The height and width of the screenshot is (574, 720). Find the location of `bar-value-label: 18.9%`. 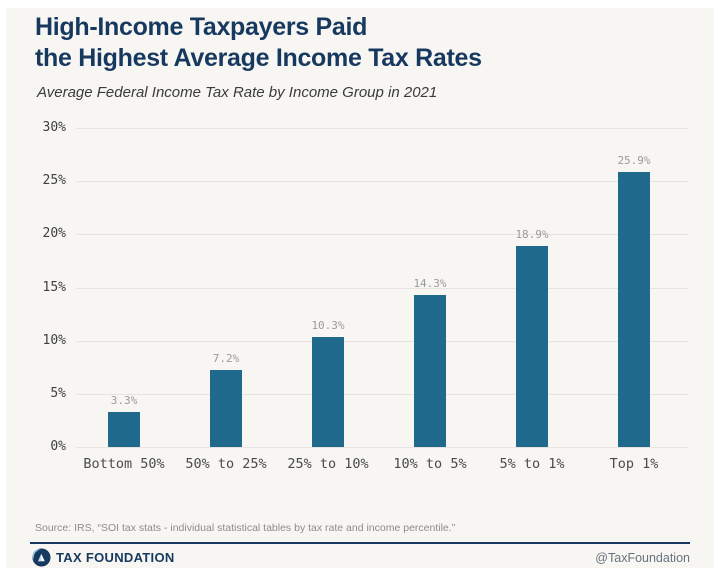

bar-value-label: 18.9% is located at coordinates (532, 235).